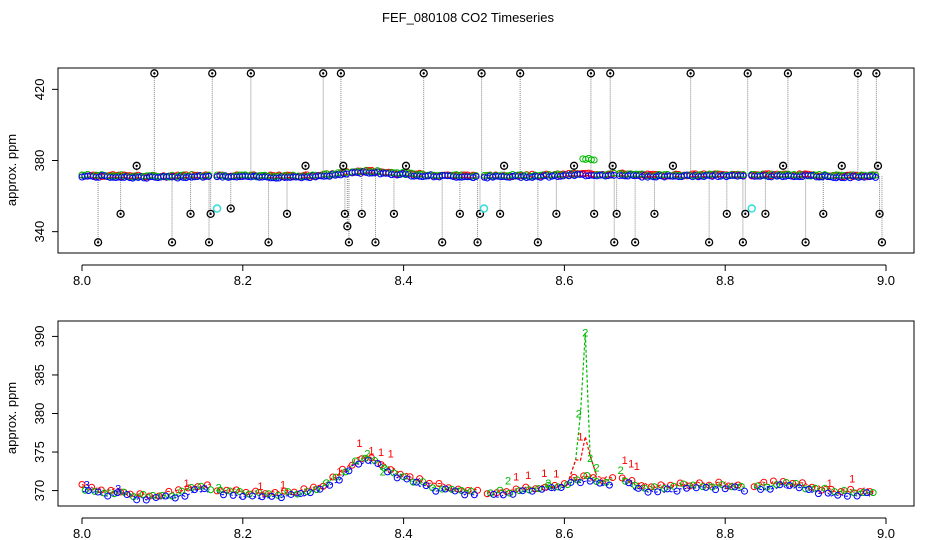 Image resolution: width=936 pixels, height=540 pixels. I want to click on bottom-x-tick-label: 8.4, so click(404, 533).